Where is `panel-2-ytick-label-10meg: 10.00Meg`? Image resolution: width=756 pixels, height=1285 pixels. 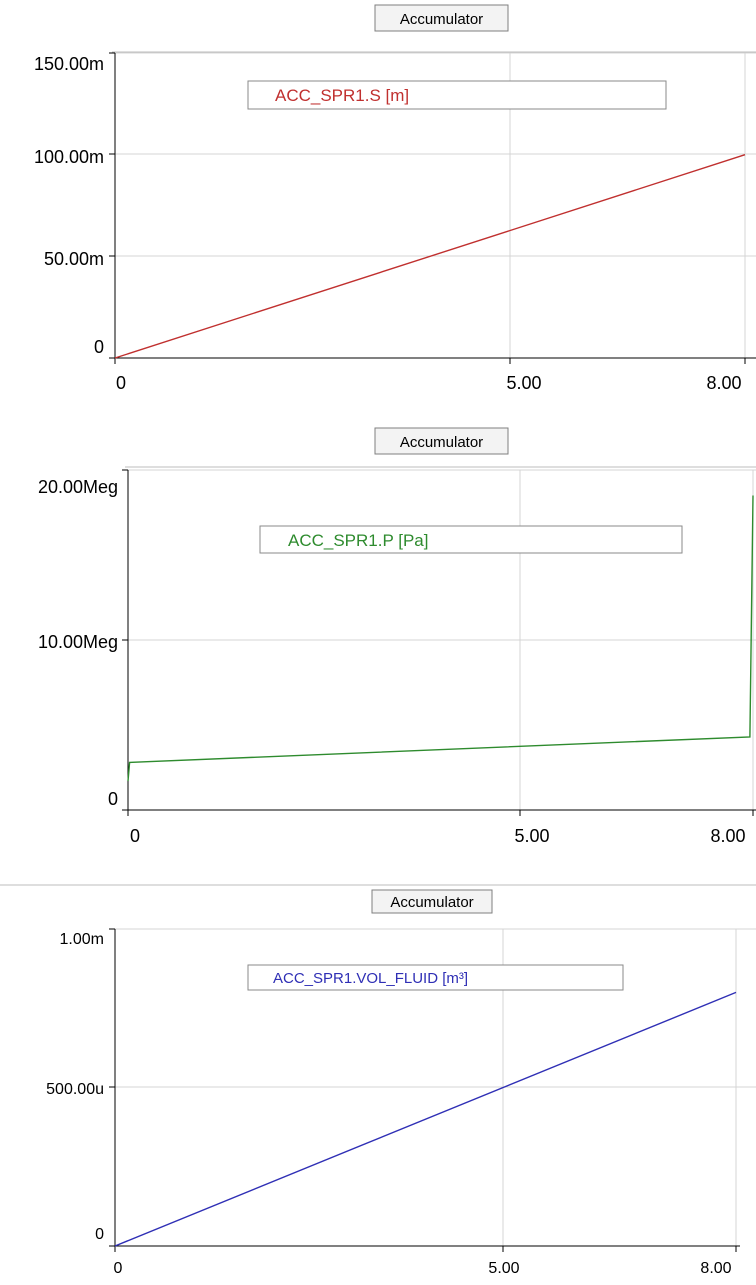
panel-2-ytick-label-10meg: 10.00Meg is located at coordinates (78, 642).